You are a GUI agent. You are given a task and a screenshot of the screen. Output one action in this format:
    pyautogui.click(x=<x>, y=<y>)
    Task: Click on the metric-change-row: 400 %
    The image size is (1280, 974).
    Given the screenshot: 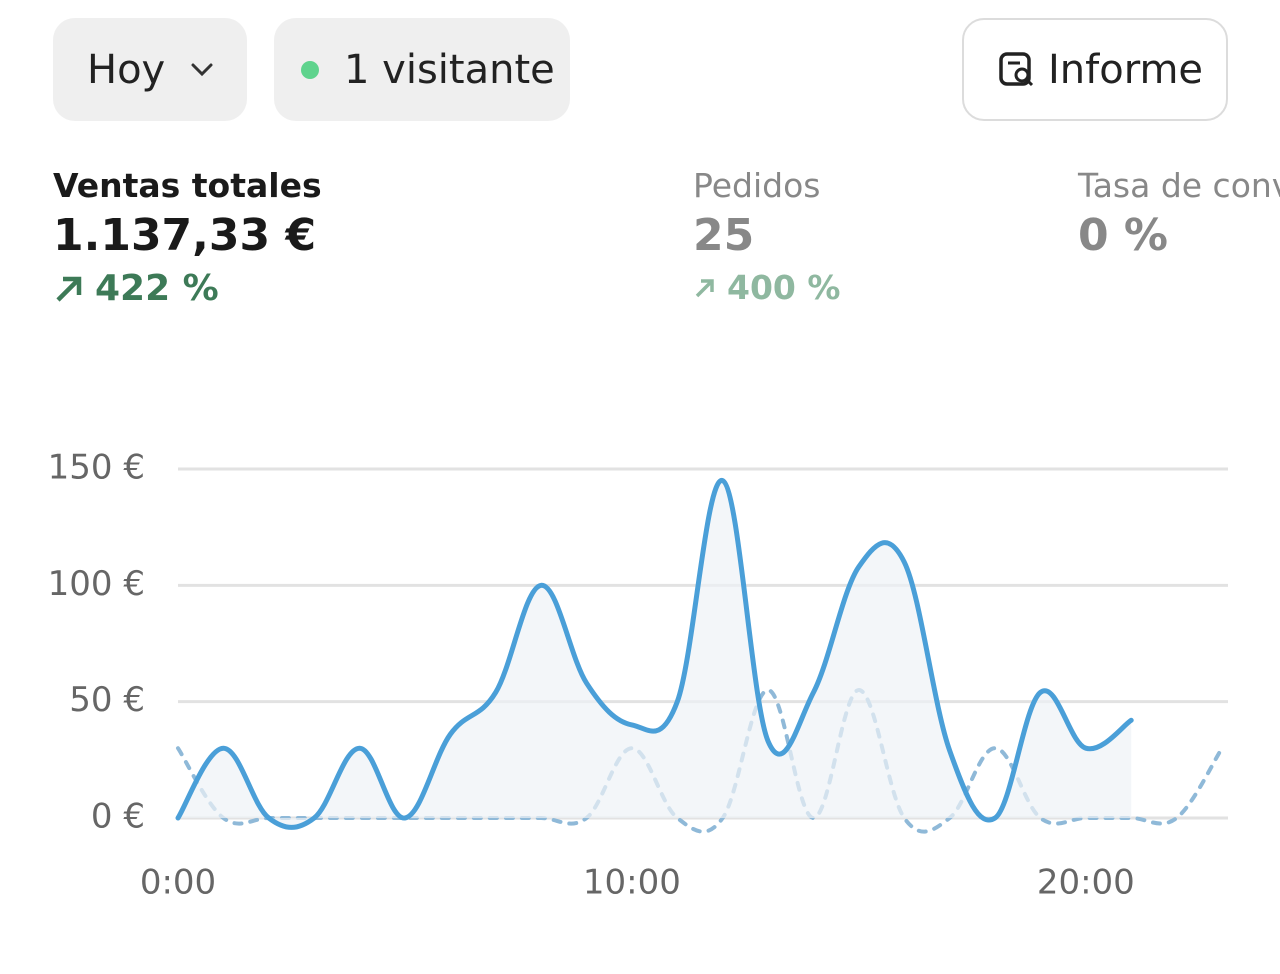 What is the action you would take?
    pyautogui.click(x=766, y=287)
    